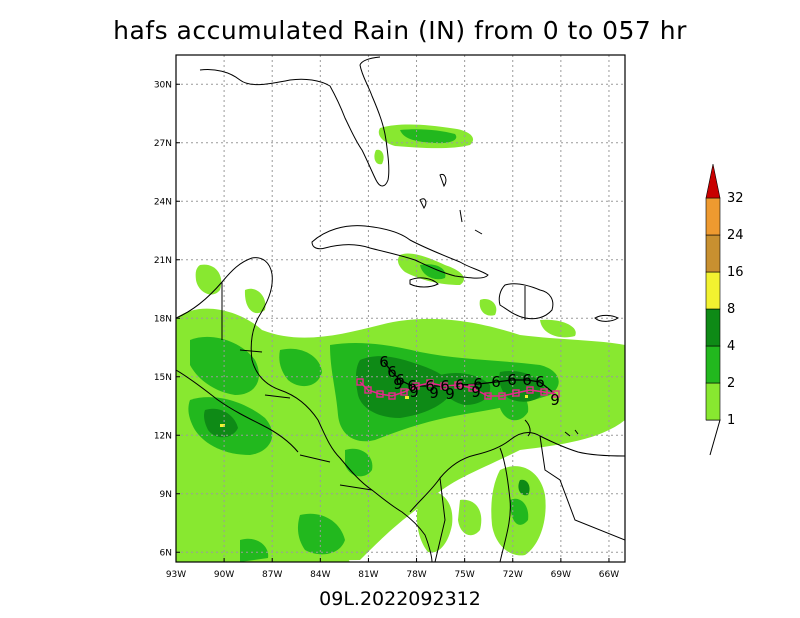 This screenshot has width=800, height=618. Describe the element at coordinates (735, 272) in the screenshot. I see `colorbar-level-label: 16` at that location.